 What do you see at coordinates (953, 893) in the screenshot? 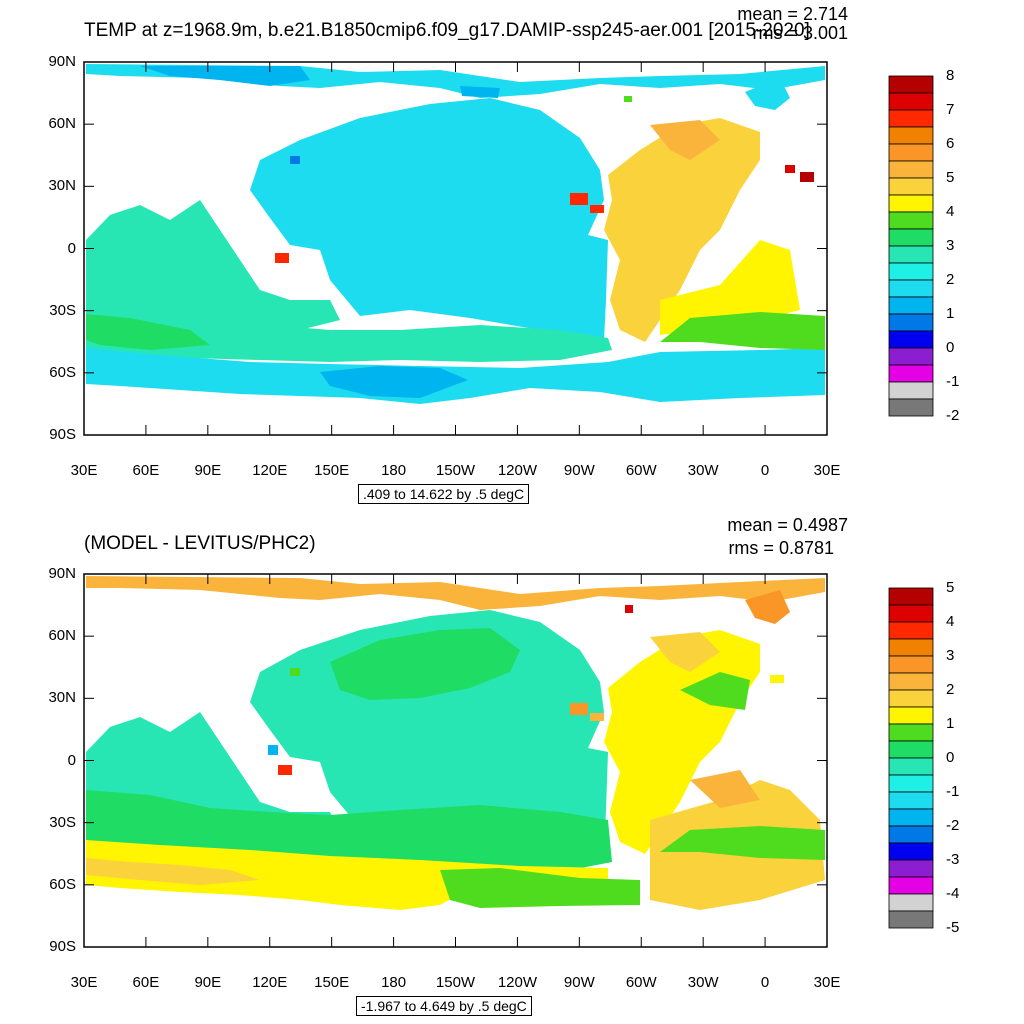
I see `colorbar-label: -4` at bounding box center [953, 893].